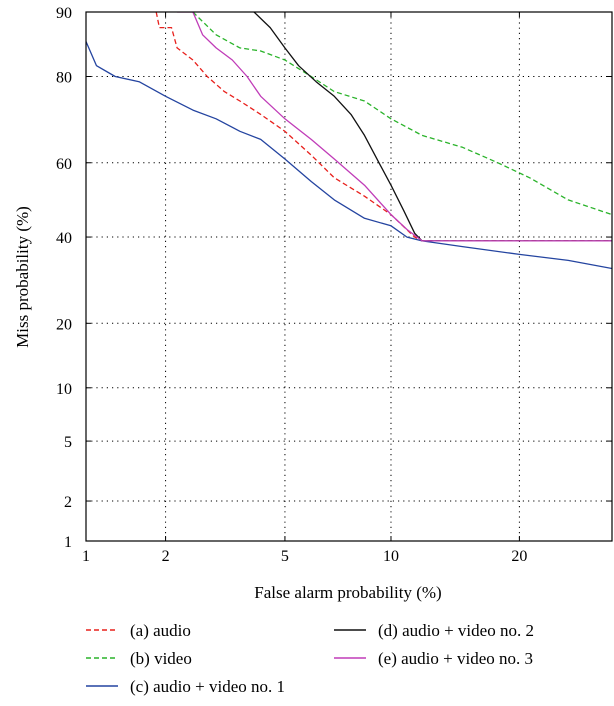 The width and height of the screenshot is (614, 706). I want to click on y-tick-label: 10, so click(64, 389).